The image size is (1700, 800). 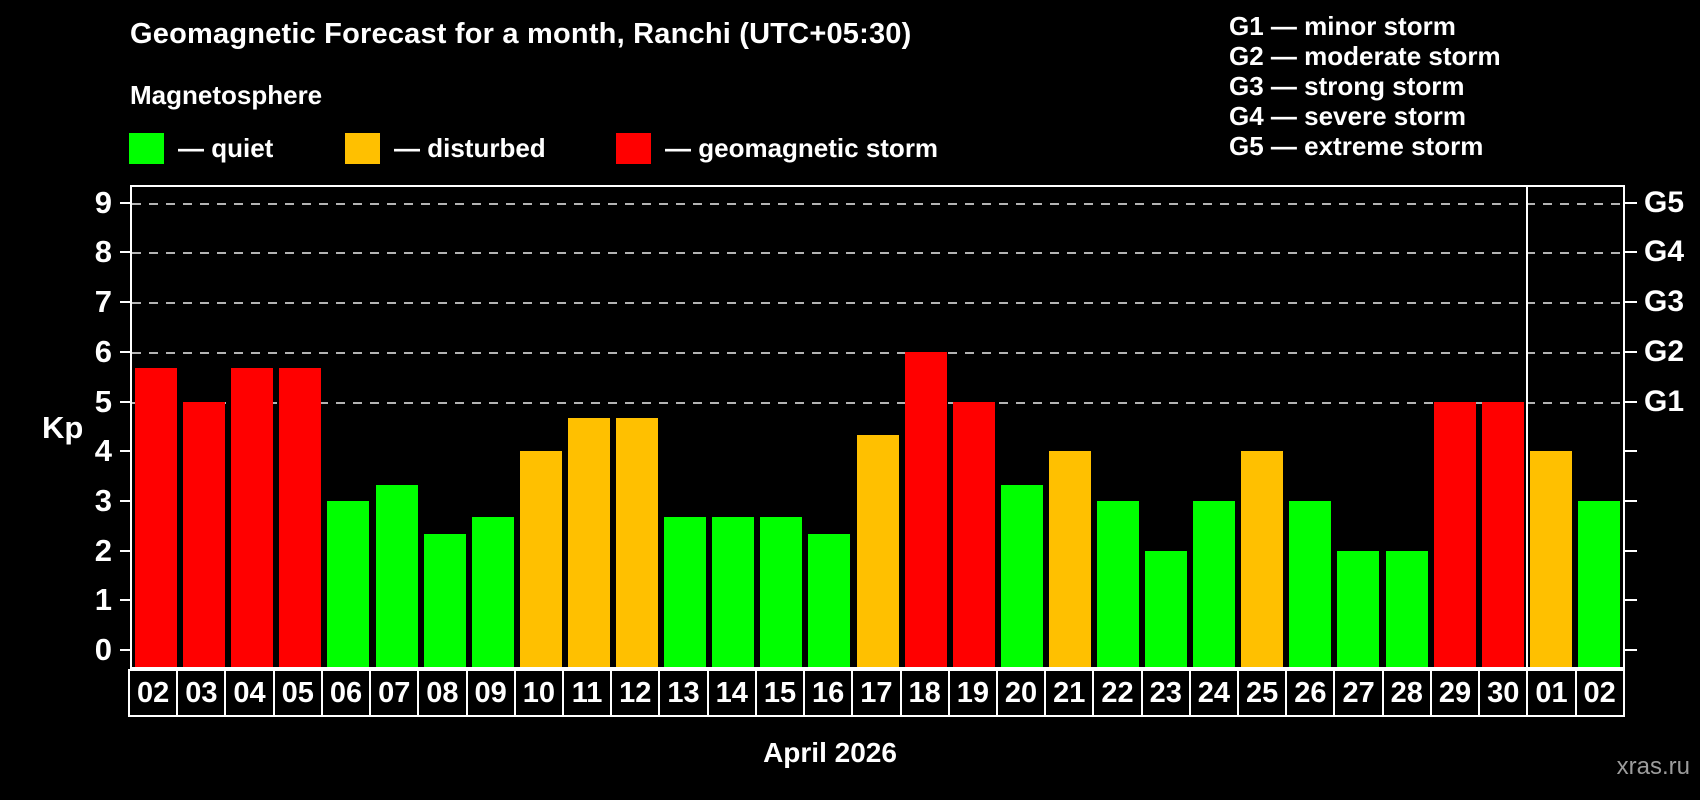 What do you see at coordinates (226, 148) in the screenshot?
I see `legend-label-quiet: — quiet` at bounding box center [226, 148].